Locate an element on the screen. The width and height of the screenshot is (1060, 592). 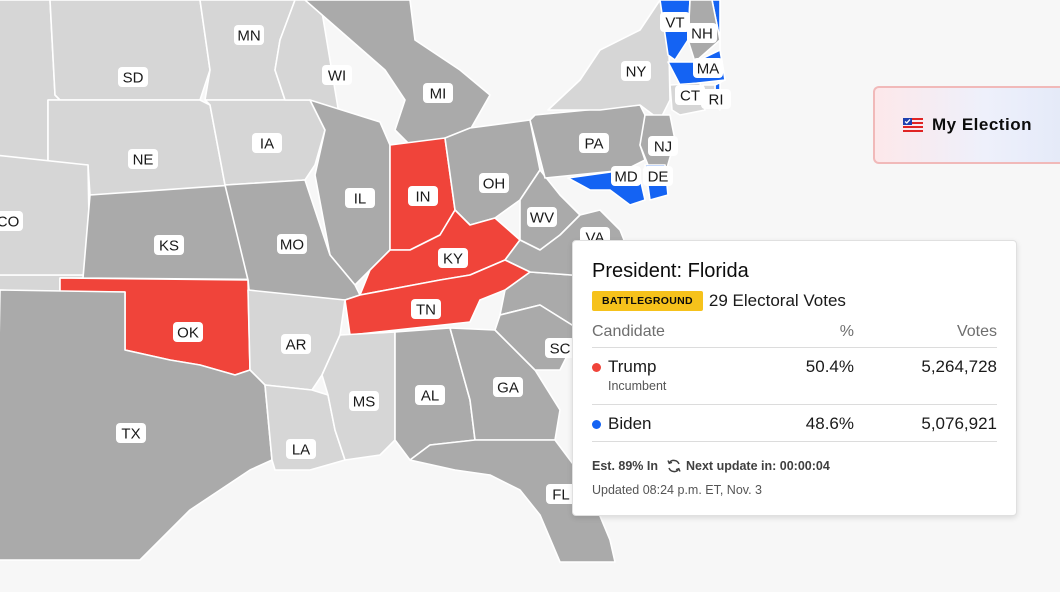
state-label-wi: WI is located at coordinates (337, 76).